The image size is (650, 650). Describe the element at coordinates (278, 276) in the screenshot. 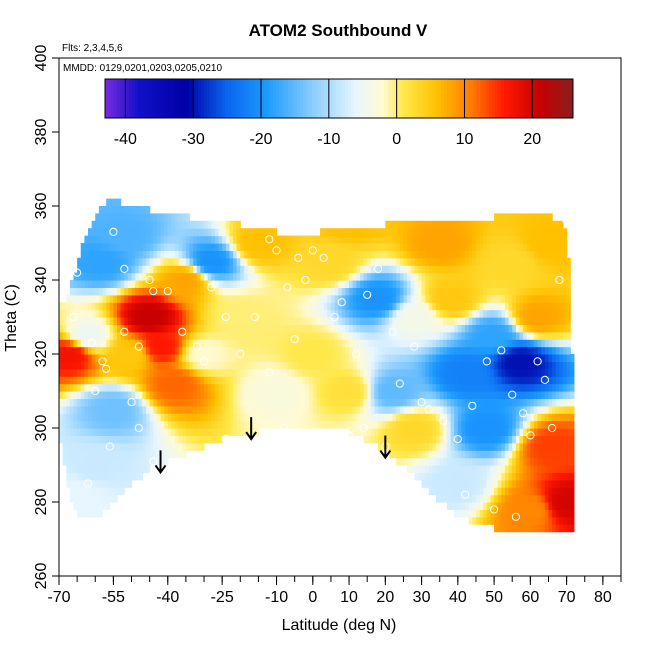

I see `heatmap-cell-1985` at that location.